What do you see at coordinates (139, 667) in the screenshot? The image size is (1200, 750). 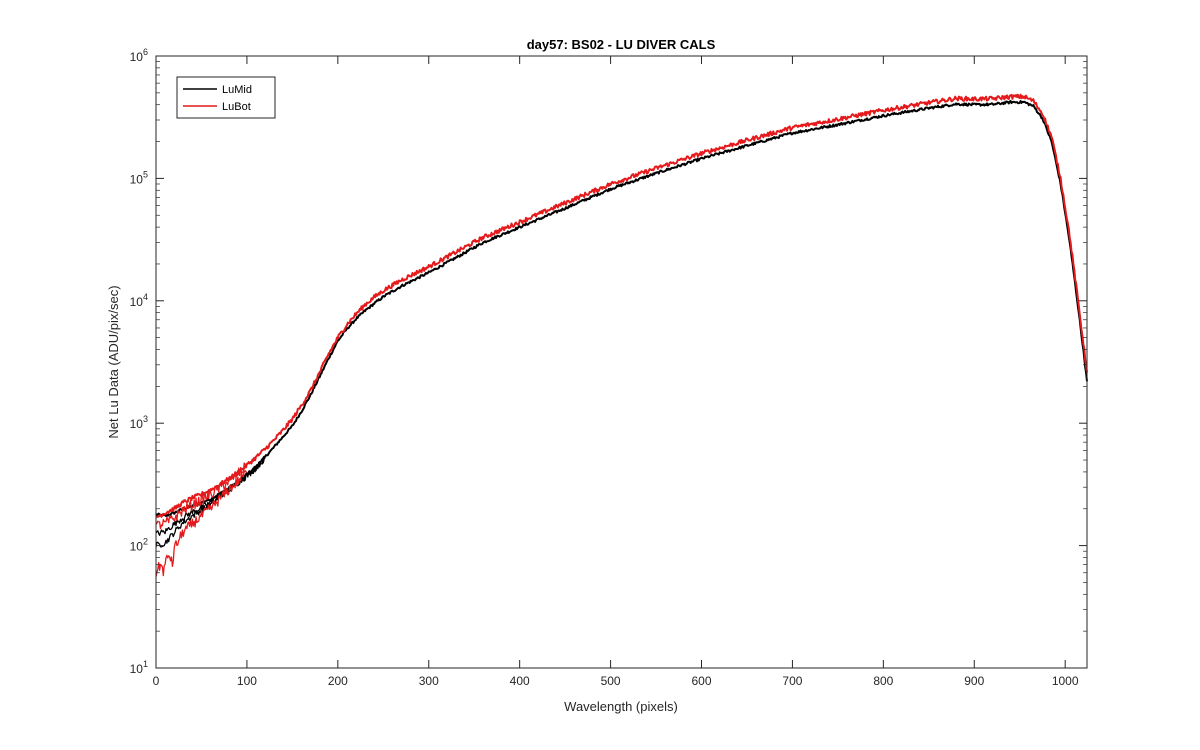 I see `y-tick-label: 10¹` at bounding box center [139, 667].